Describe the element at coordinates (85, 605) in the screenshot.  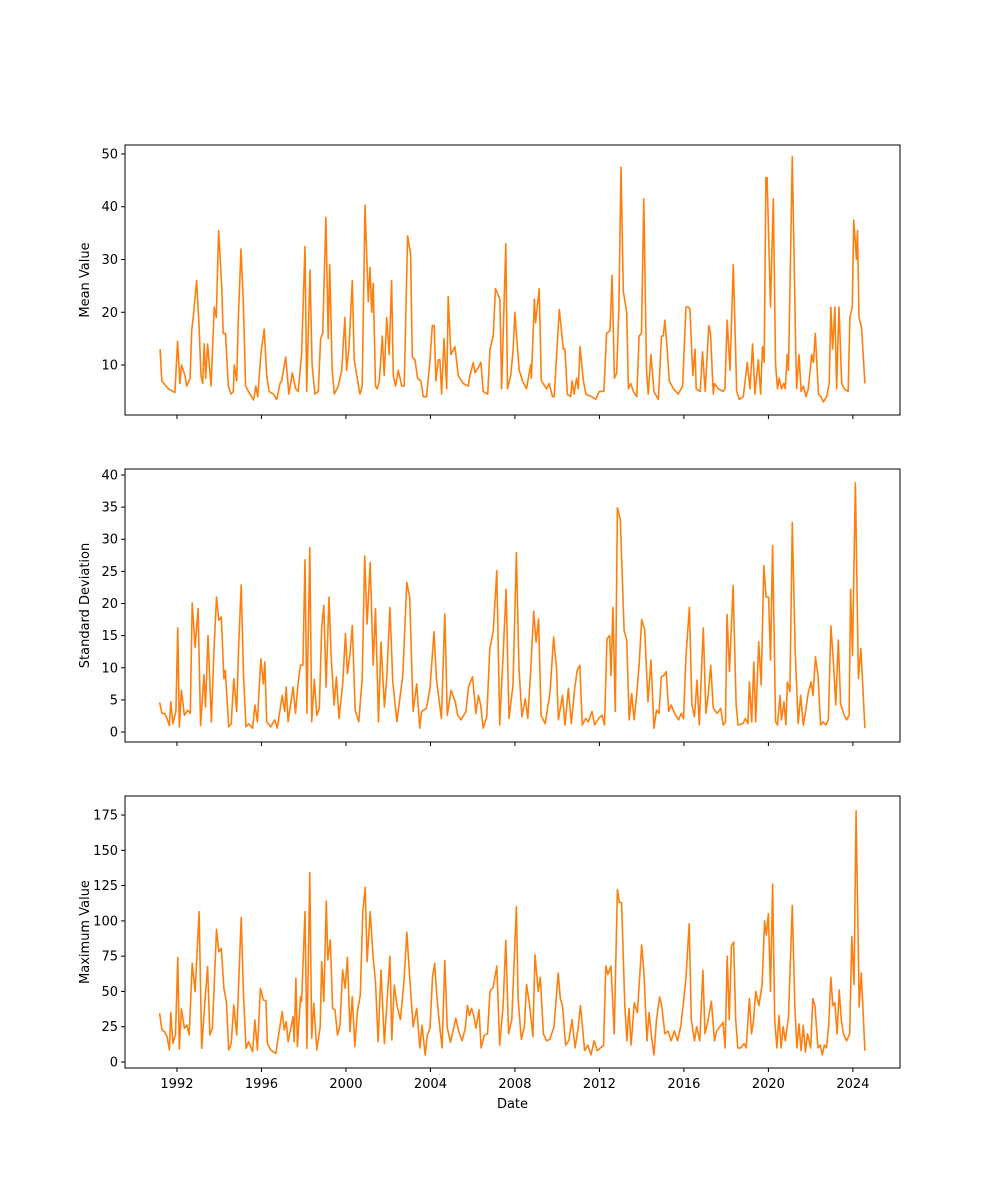
I see `std-y-axis-label: Standard Deviation` at that location.